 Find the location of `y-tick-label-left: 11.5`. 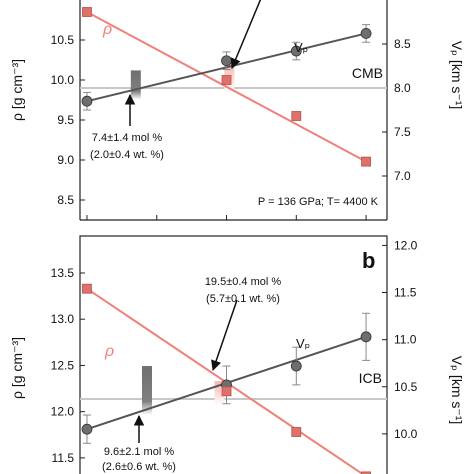

y-tick-label-left: 11.5 is located at coordinates (63, 458).